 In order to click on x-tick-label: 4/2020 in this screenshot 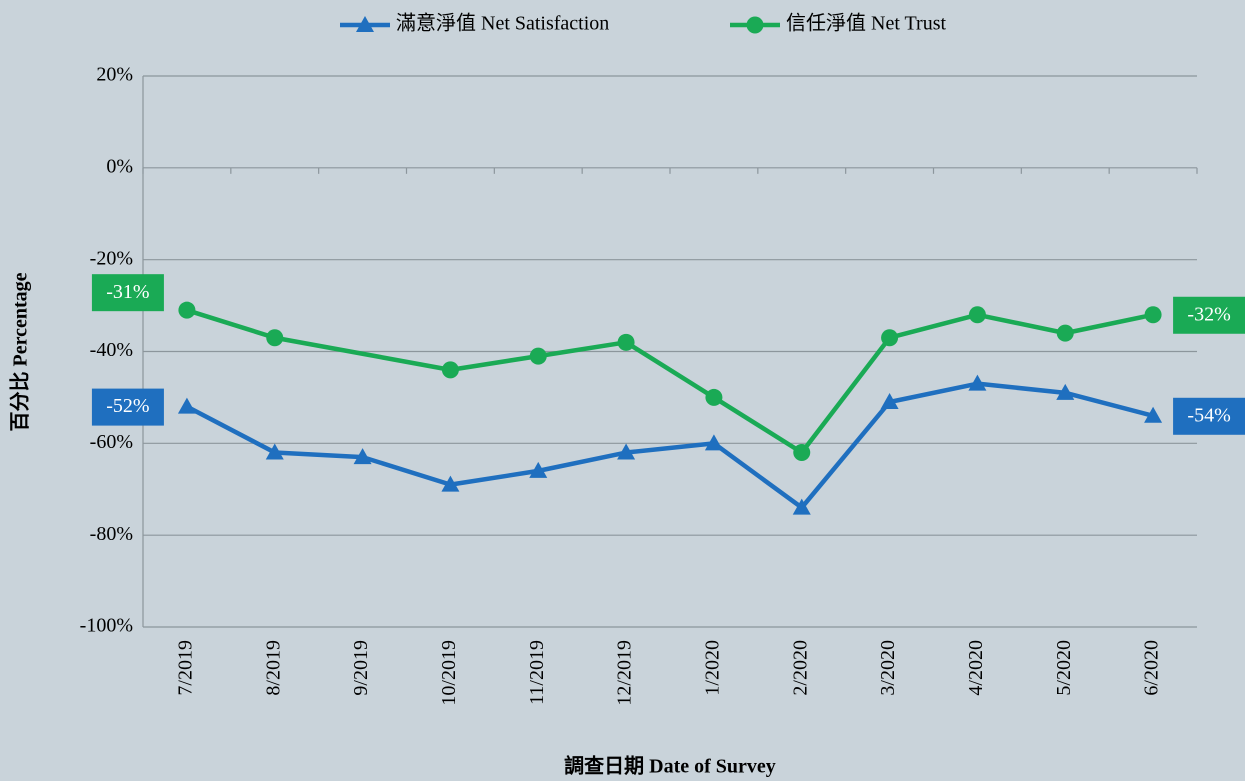, I will do `click(976, 668)`.